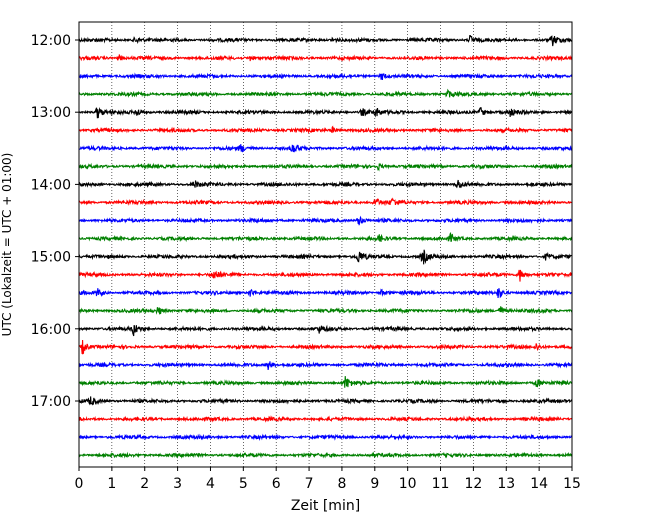 This screenshot has height=520, width=650. I want to click on x-tick-label: 6, so click(276, 484).